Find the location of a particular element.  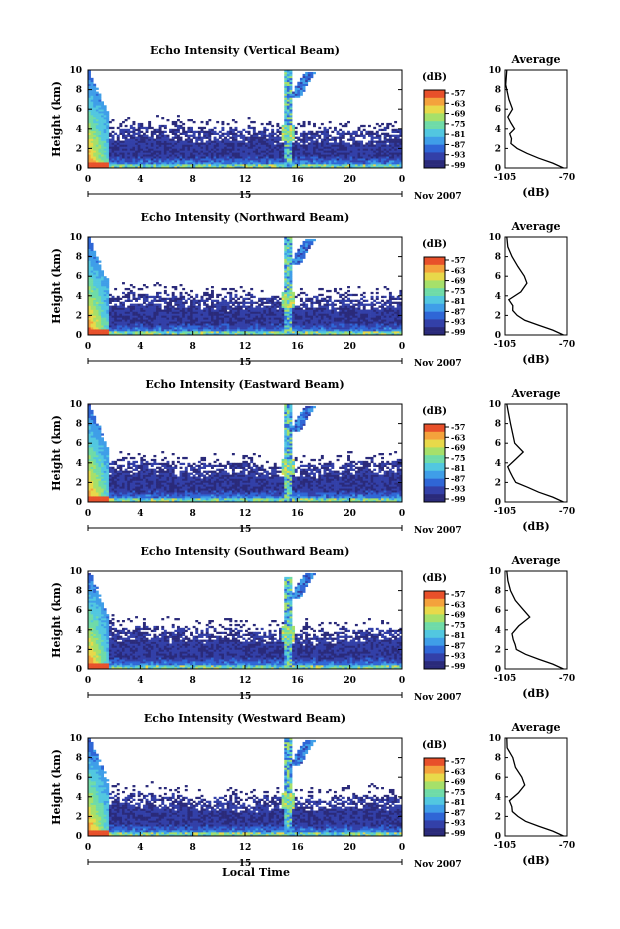

month-label: Nov 2007 is located at coordinates (438, 531).